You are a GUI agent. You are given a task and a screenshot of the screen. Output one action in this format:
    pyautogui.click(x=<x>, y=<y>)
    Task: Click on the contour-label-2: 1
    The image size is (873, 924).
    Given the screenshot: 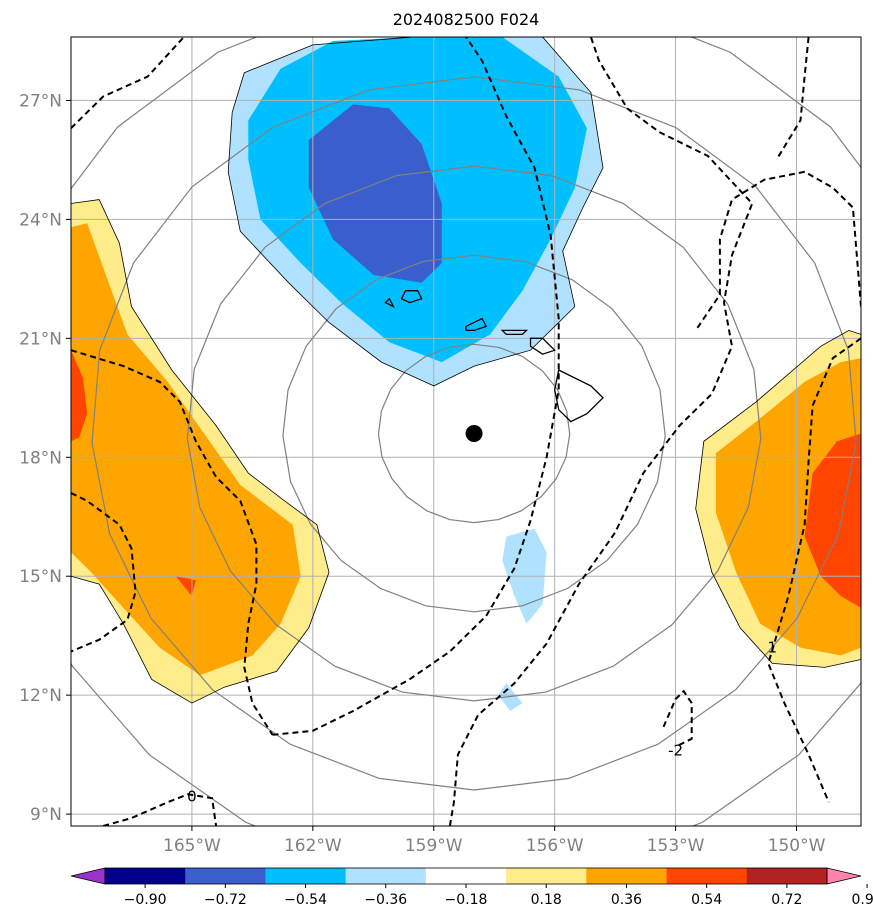 What is the action you would take?
    pyautogui.click(x=773, y=648)
    